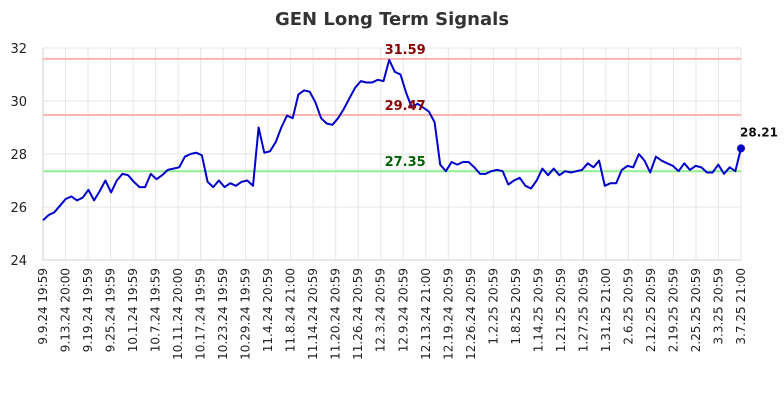 The height and width of the screenshot is (404, 784). Describe the element at coordinates (178, 314) in the screenshot. I see `x-tick-label: 10.11.24 20:00` at that location.